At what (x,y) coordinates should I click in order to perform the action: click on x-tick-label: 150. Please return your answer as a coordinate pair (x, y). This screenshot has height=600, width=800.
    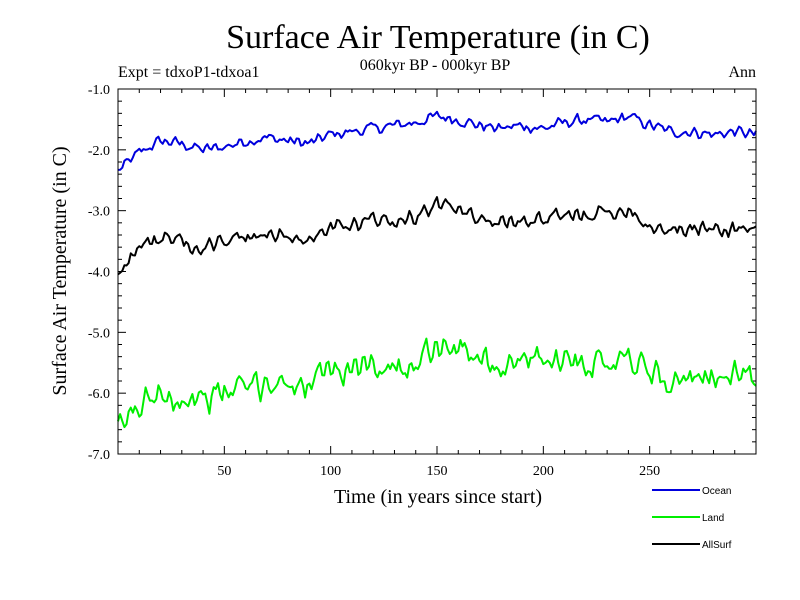
    Looking at the image, I should click on (437, 471).